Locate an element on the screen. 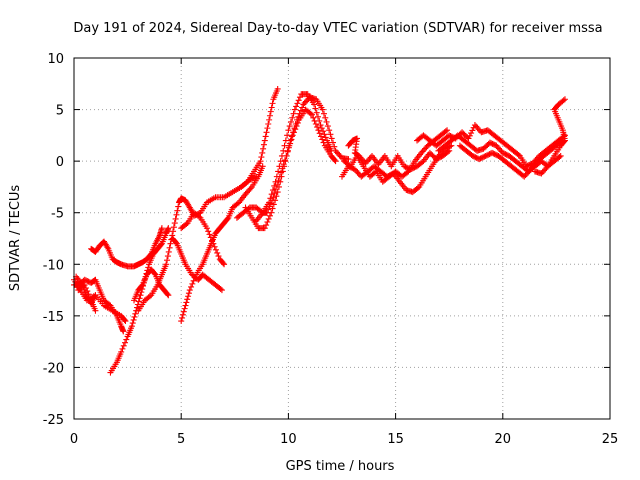  y-tick-label: 0 is located at coordinates (60, 162).